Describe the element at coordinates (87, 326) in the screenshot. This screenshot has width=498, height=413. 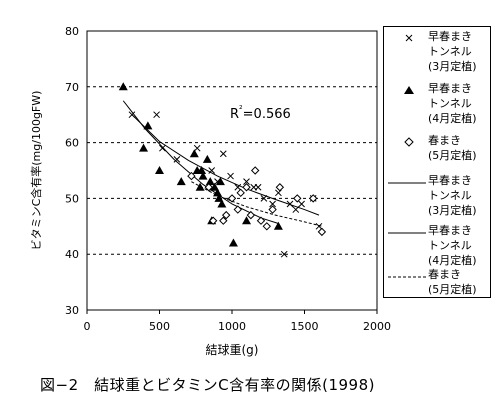
I see `x-tick-label: 0` at that location.